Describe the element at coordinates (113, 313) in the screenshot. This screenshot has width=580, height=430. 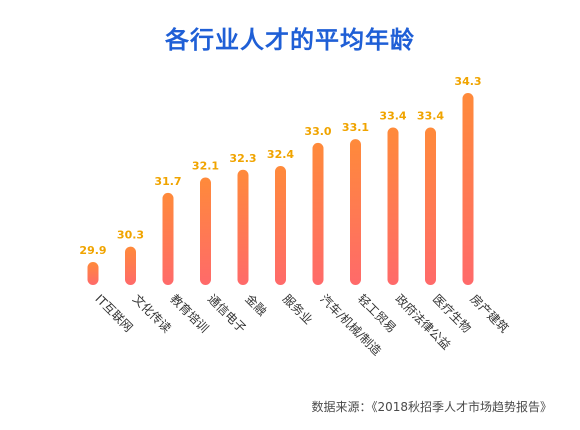
I see `category-label-0: IT互联网` at that location.